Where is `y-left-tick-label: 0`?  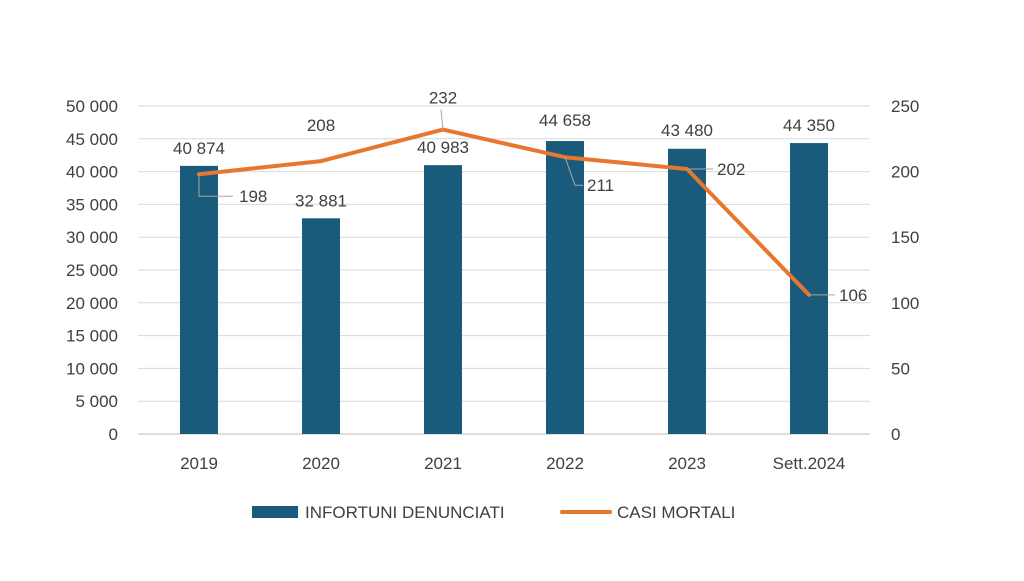 y-left-tick-label: 0 is located at coordinates (113, 434).